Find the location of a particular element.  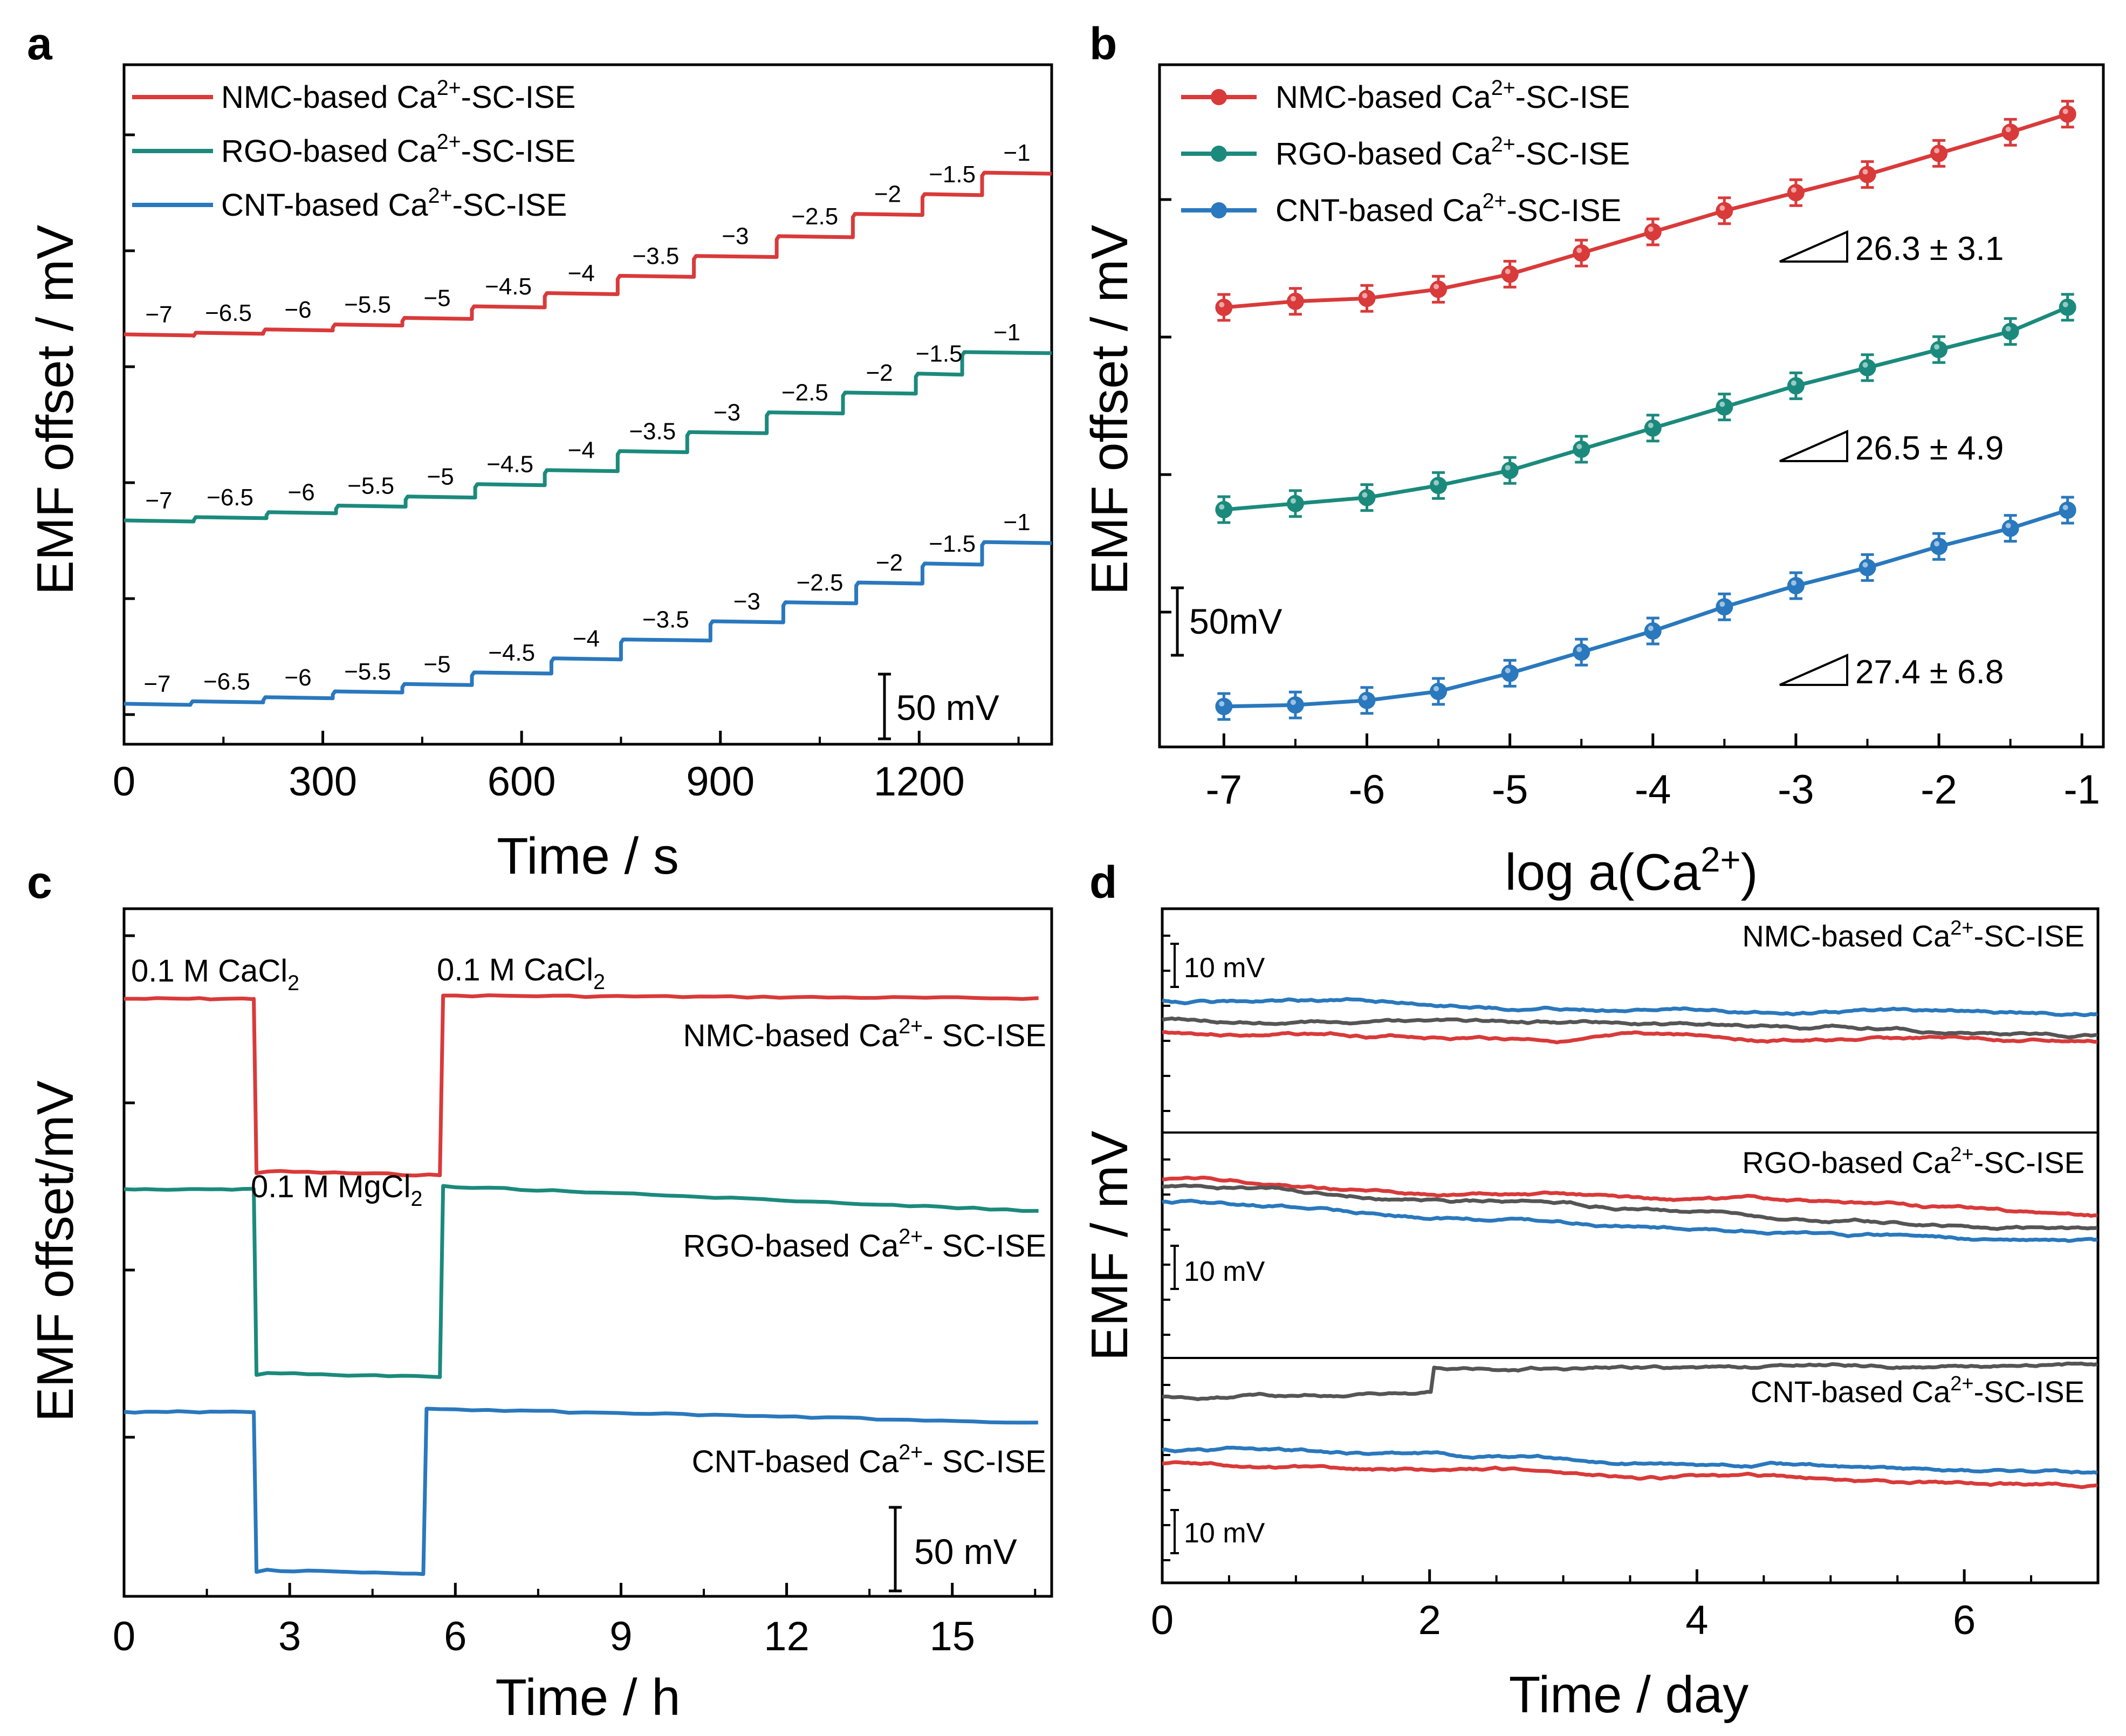

step-label: −5.5 is located at coordinates (370, 486).